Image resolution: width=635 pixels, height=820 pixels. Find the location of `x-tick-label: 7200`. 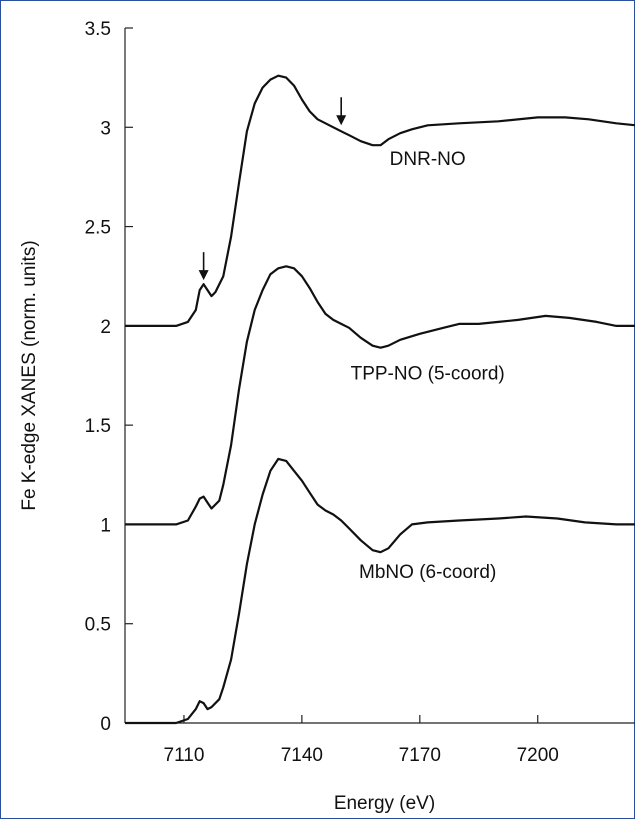

x-tick-label: 7200 is located at coordinates (538, 755).